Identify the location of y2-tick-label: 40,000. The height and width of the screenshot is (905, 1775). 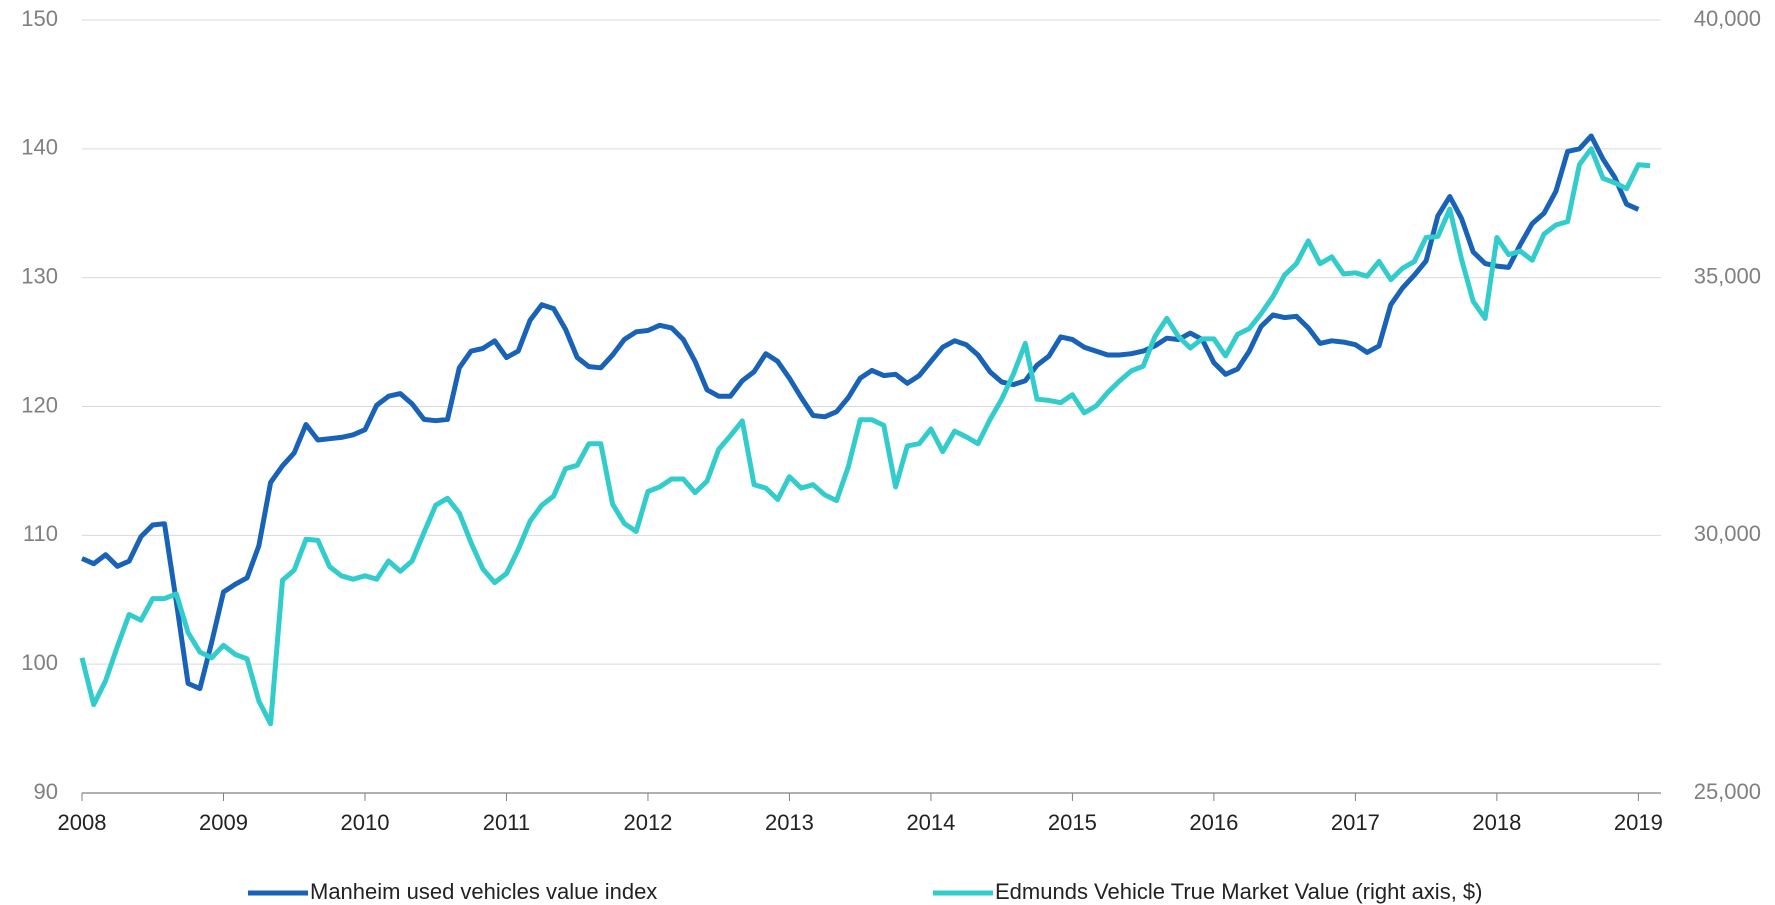
(1727, 18).